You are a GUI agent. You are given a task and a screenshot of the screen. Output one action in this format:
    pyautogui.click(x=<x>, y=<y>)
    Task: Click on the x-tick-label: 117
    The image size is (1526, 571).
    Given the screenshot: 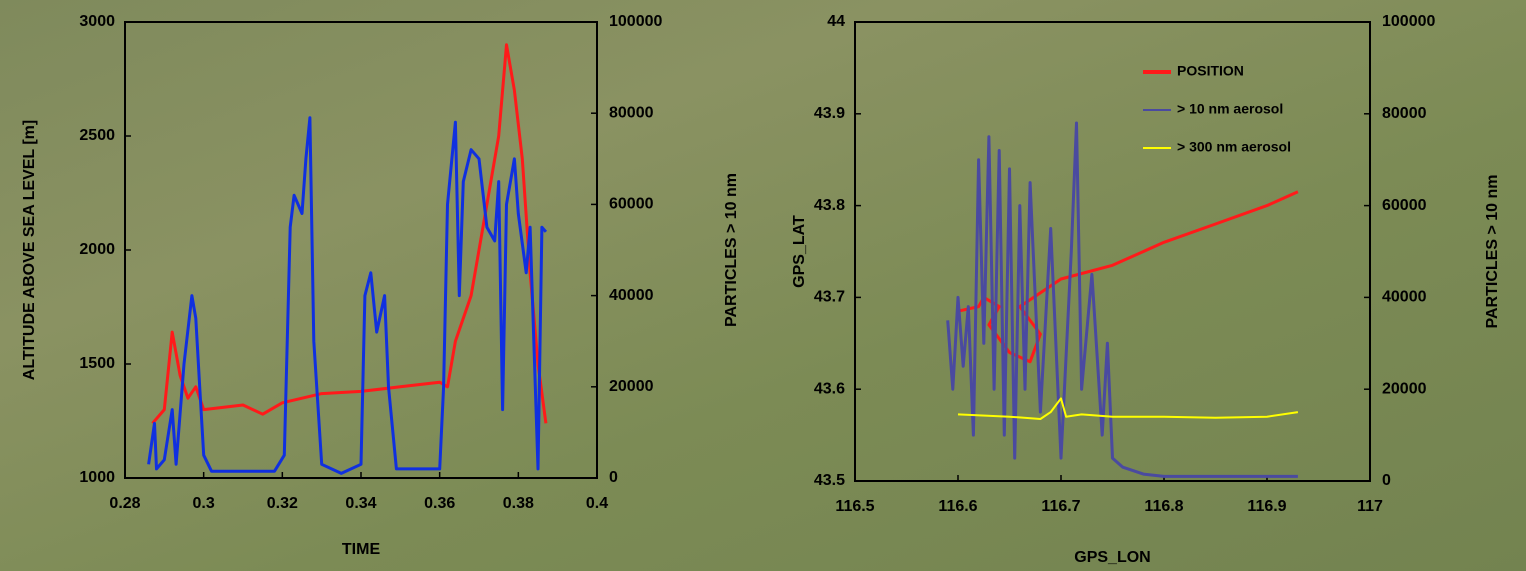 What is the action you would take?
    pyautogui.click(x=1370, y=506)
    